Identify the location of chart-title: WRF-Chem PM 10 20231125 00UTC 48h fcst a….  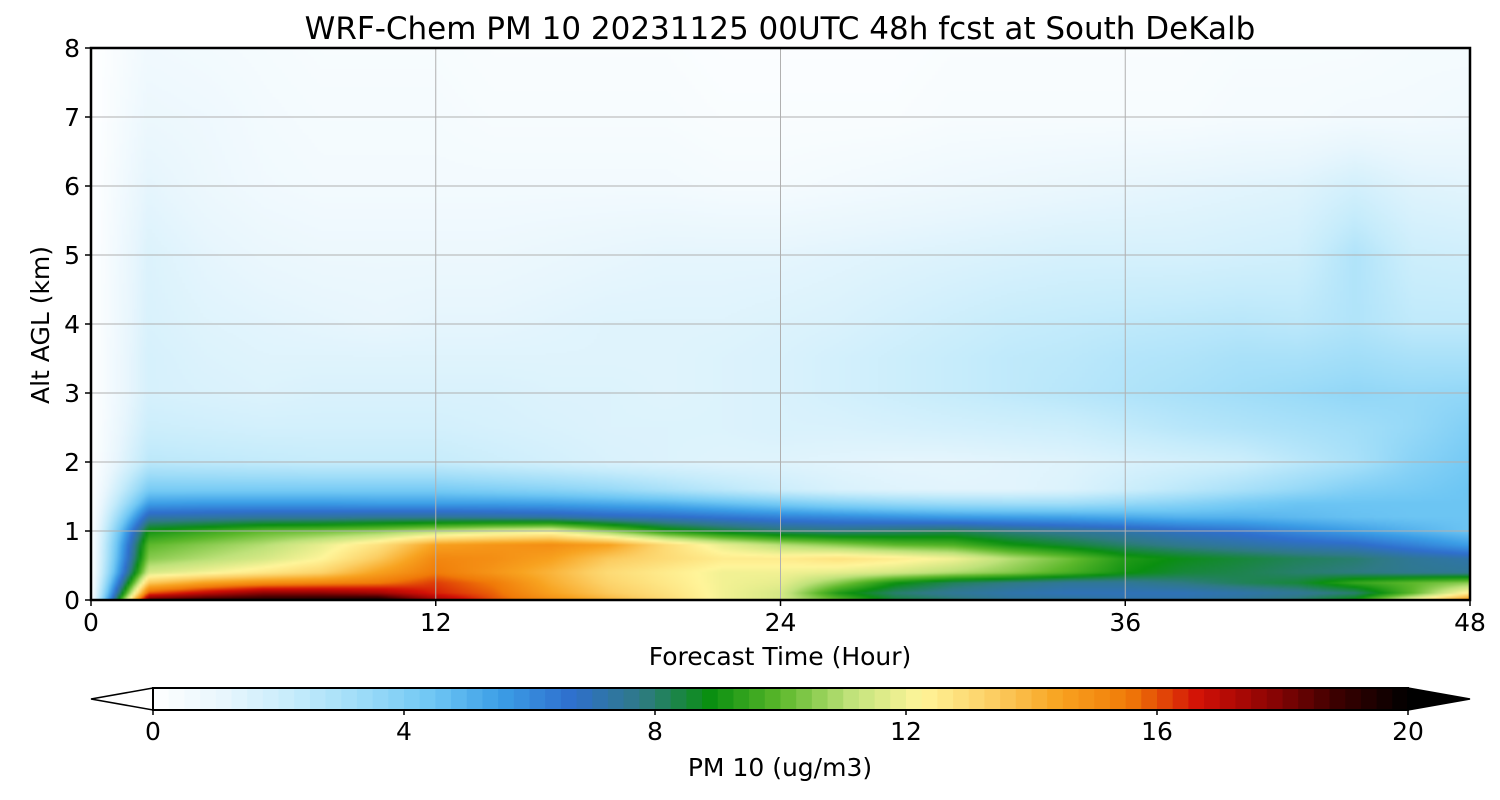
(780, 29).